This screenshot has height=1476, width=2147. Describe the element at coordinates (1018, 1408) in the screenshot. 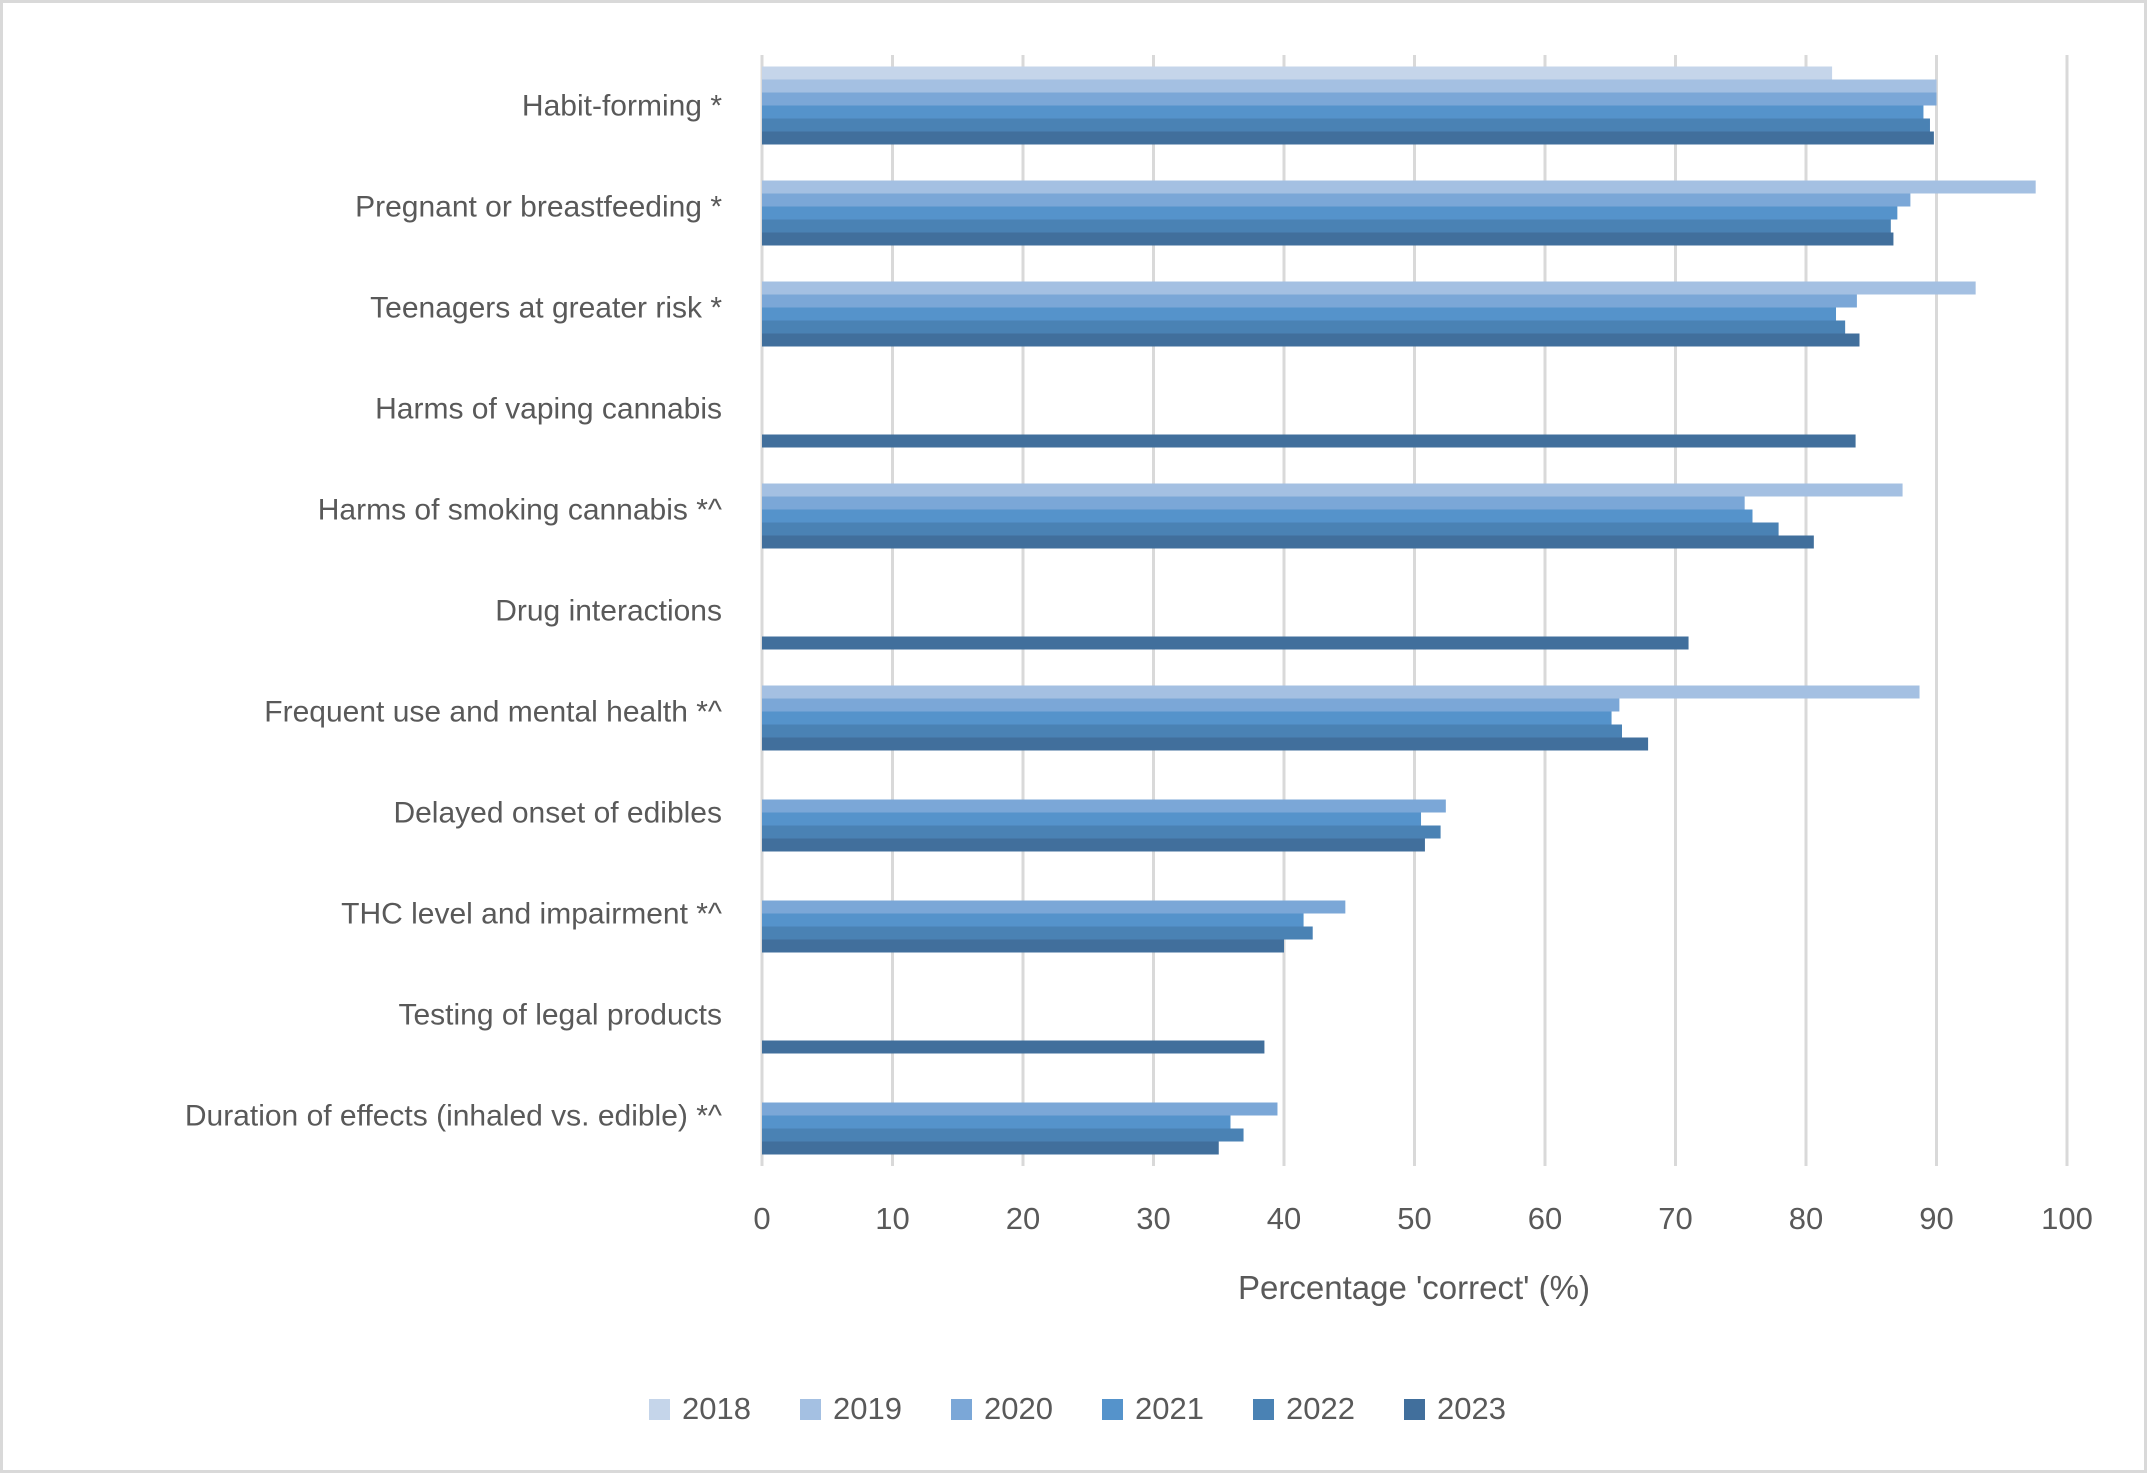

I see `legend-label: 2020` at that location.